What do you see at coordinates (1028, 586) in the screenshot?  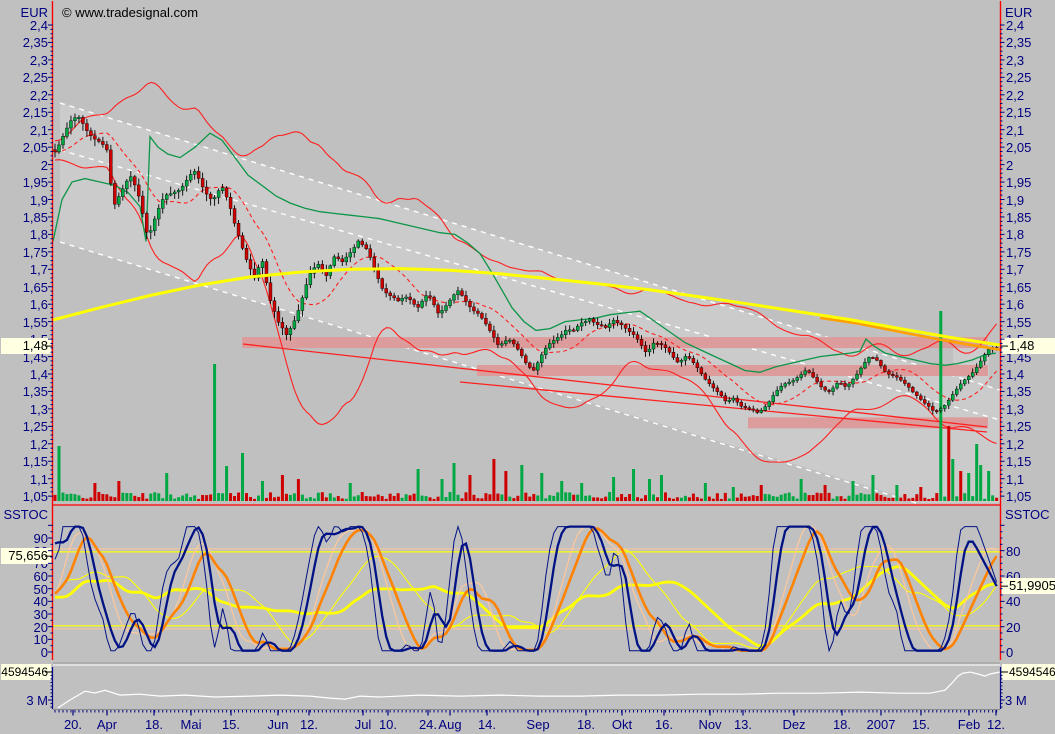 I see `sstoc-highlight-right: 51,9905` at bounding box center [1028, 586].